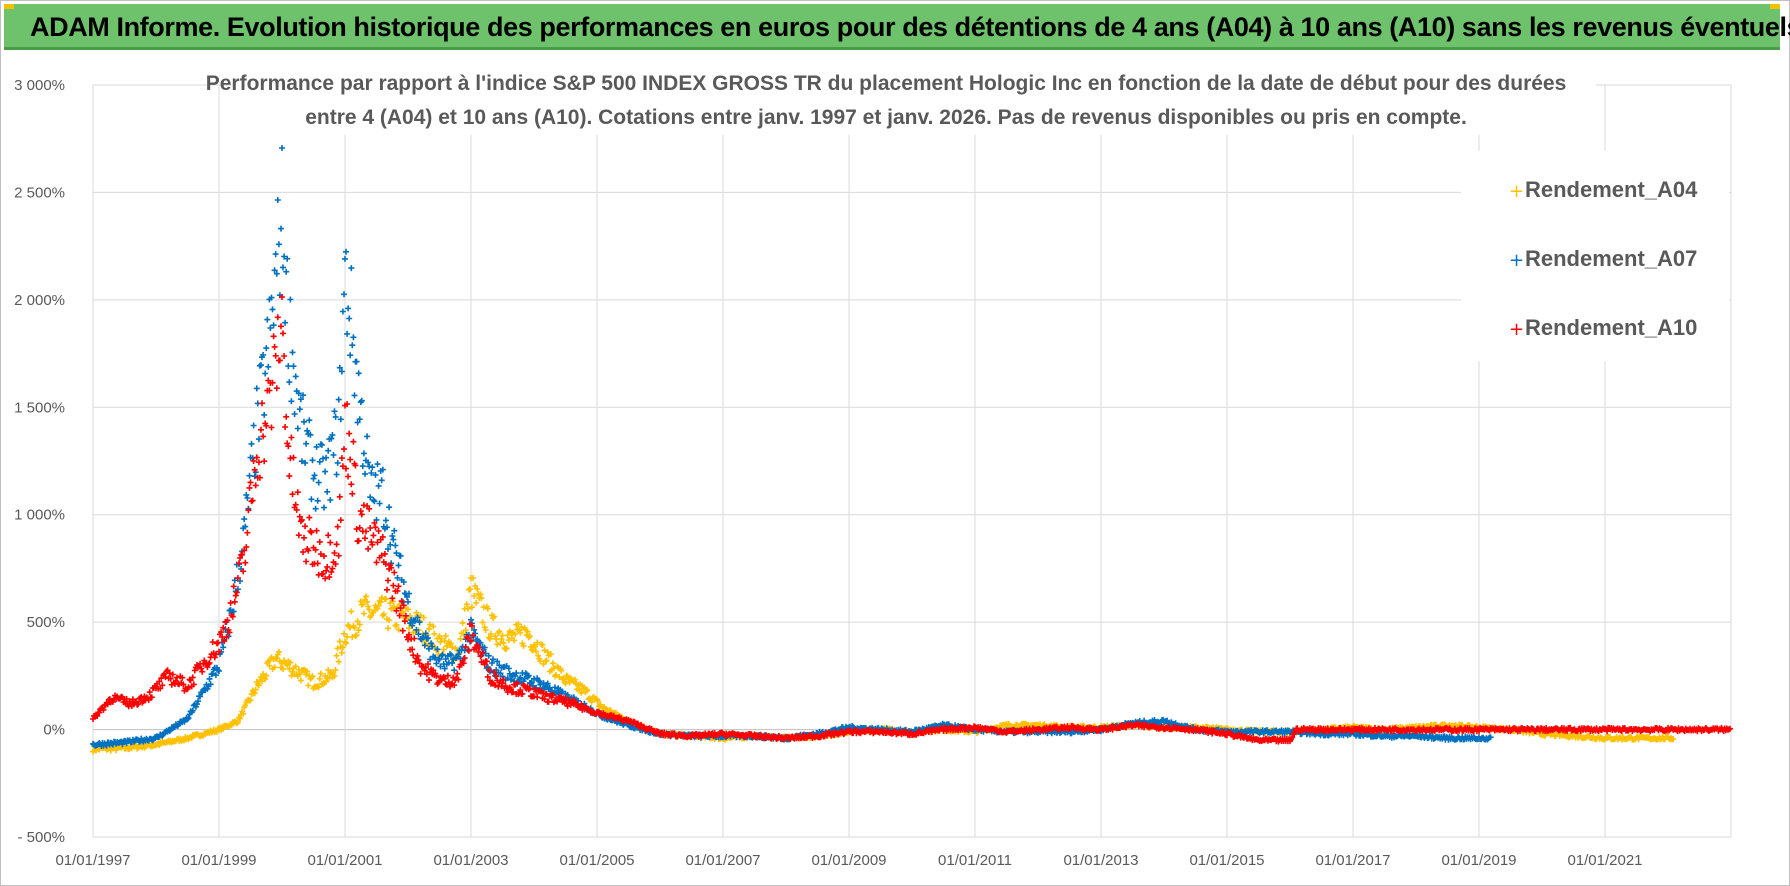 This screenshot has height=886, width=1790. What do you see at coordinates (1226, 860) in the screenshot?
I see `x-tick-label: 01/01/2015` at bounding box center [1226, 860].